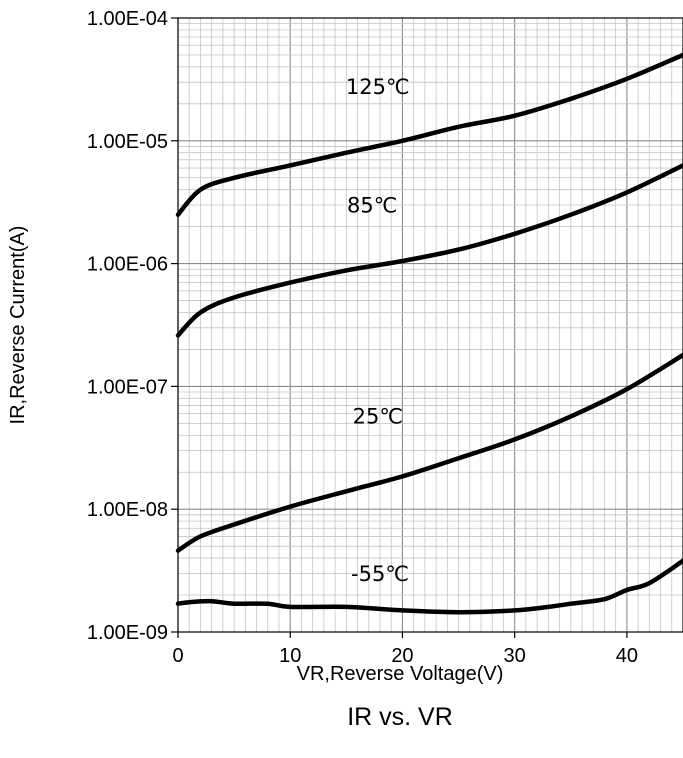 The height and width of the screenshot is (758, 683). Describe the element at coordinates (400, 717) in the screenshot. I see `chart-title: IR vs. VR` at that location.